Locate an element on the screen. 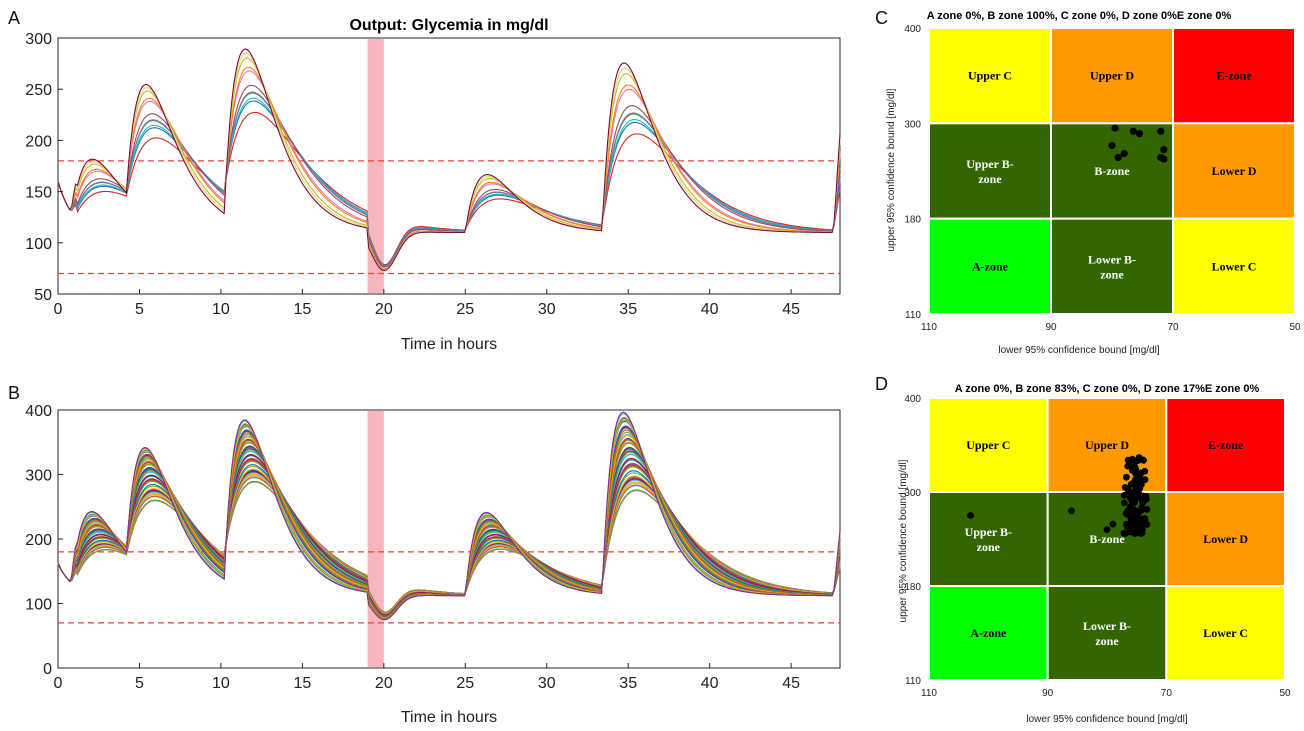  y-tick-label: 0 is located at coordinates (47, 669).